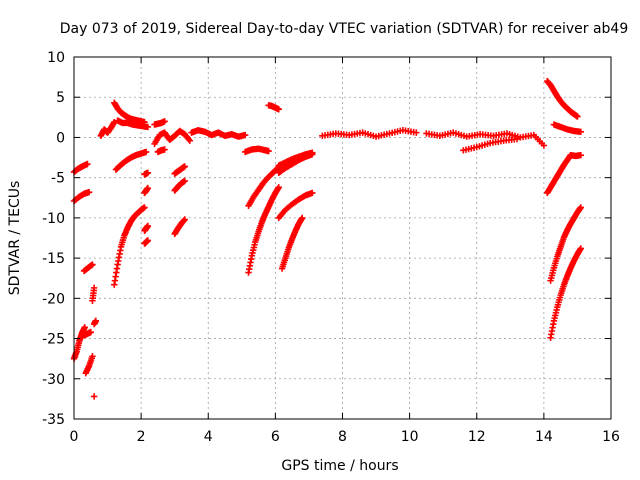 Image resolution: width=640 pixels, height=480 pixels. Describe the element at coordinates (58, 179) in the screenshot. I see `y-tick-label: -5` at that location.